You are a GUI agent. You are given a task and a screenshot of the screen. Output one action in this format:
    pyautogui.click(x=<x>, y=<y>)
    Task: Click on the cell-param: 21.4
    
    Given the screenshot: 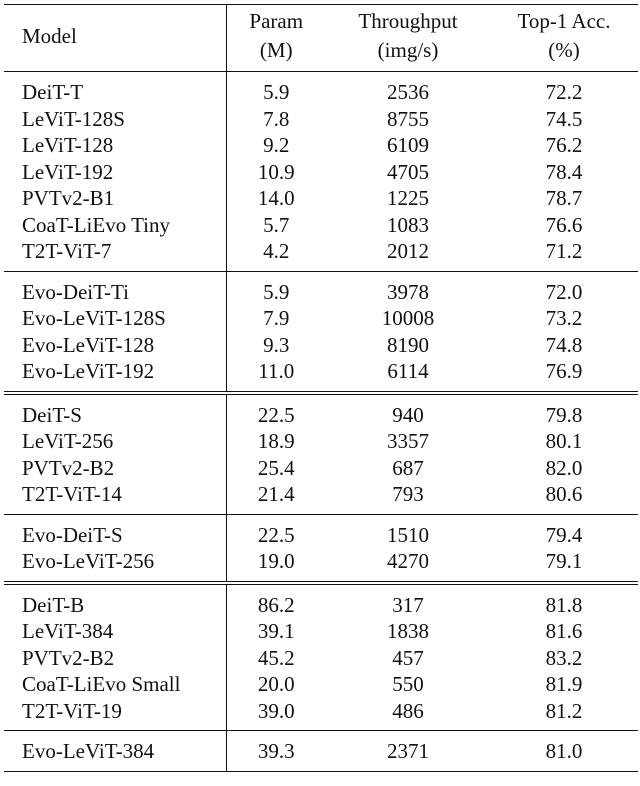 What is the action you would take?
    pyautogui.click(x=276, y=494)
    